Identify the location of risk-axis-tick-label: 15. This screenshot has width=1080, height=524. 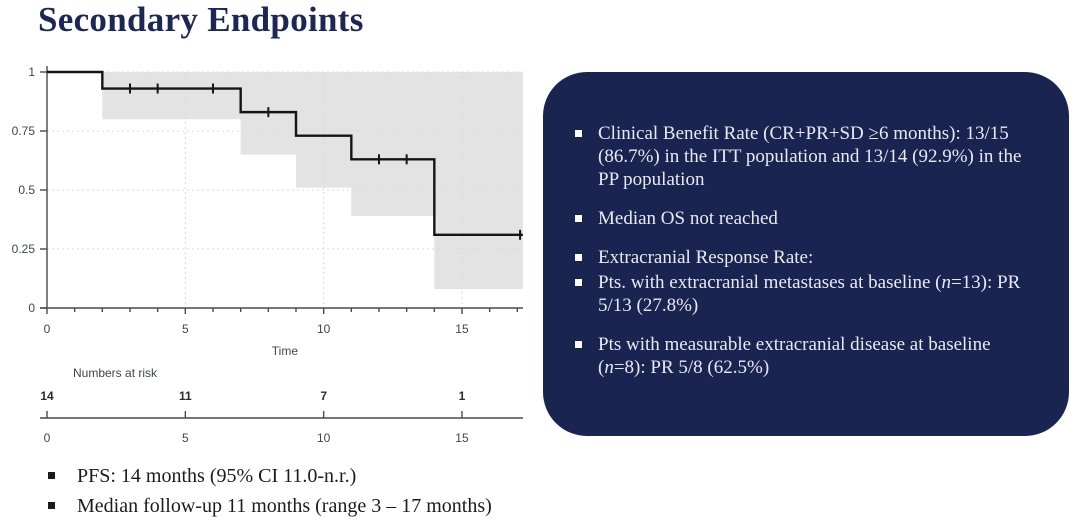
(462, 438).